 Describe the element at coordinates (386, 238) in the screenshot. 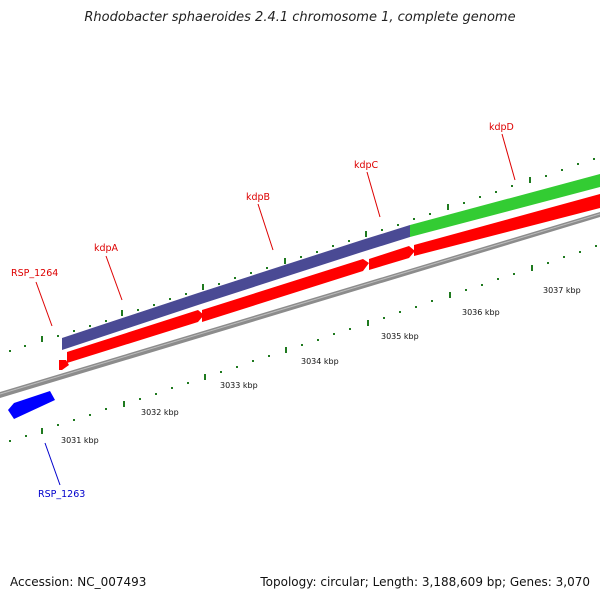

I see `operon-segment-kdpC` at that location.